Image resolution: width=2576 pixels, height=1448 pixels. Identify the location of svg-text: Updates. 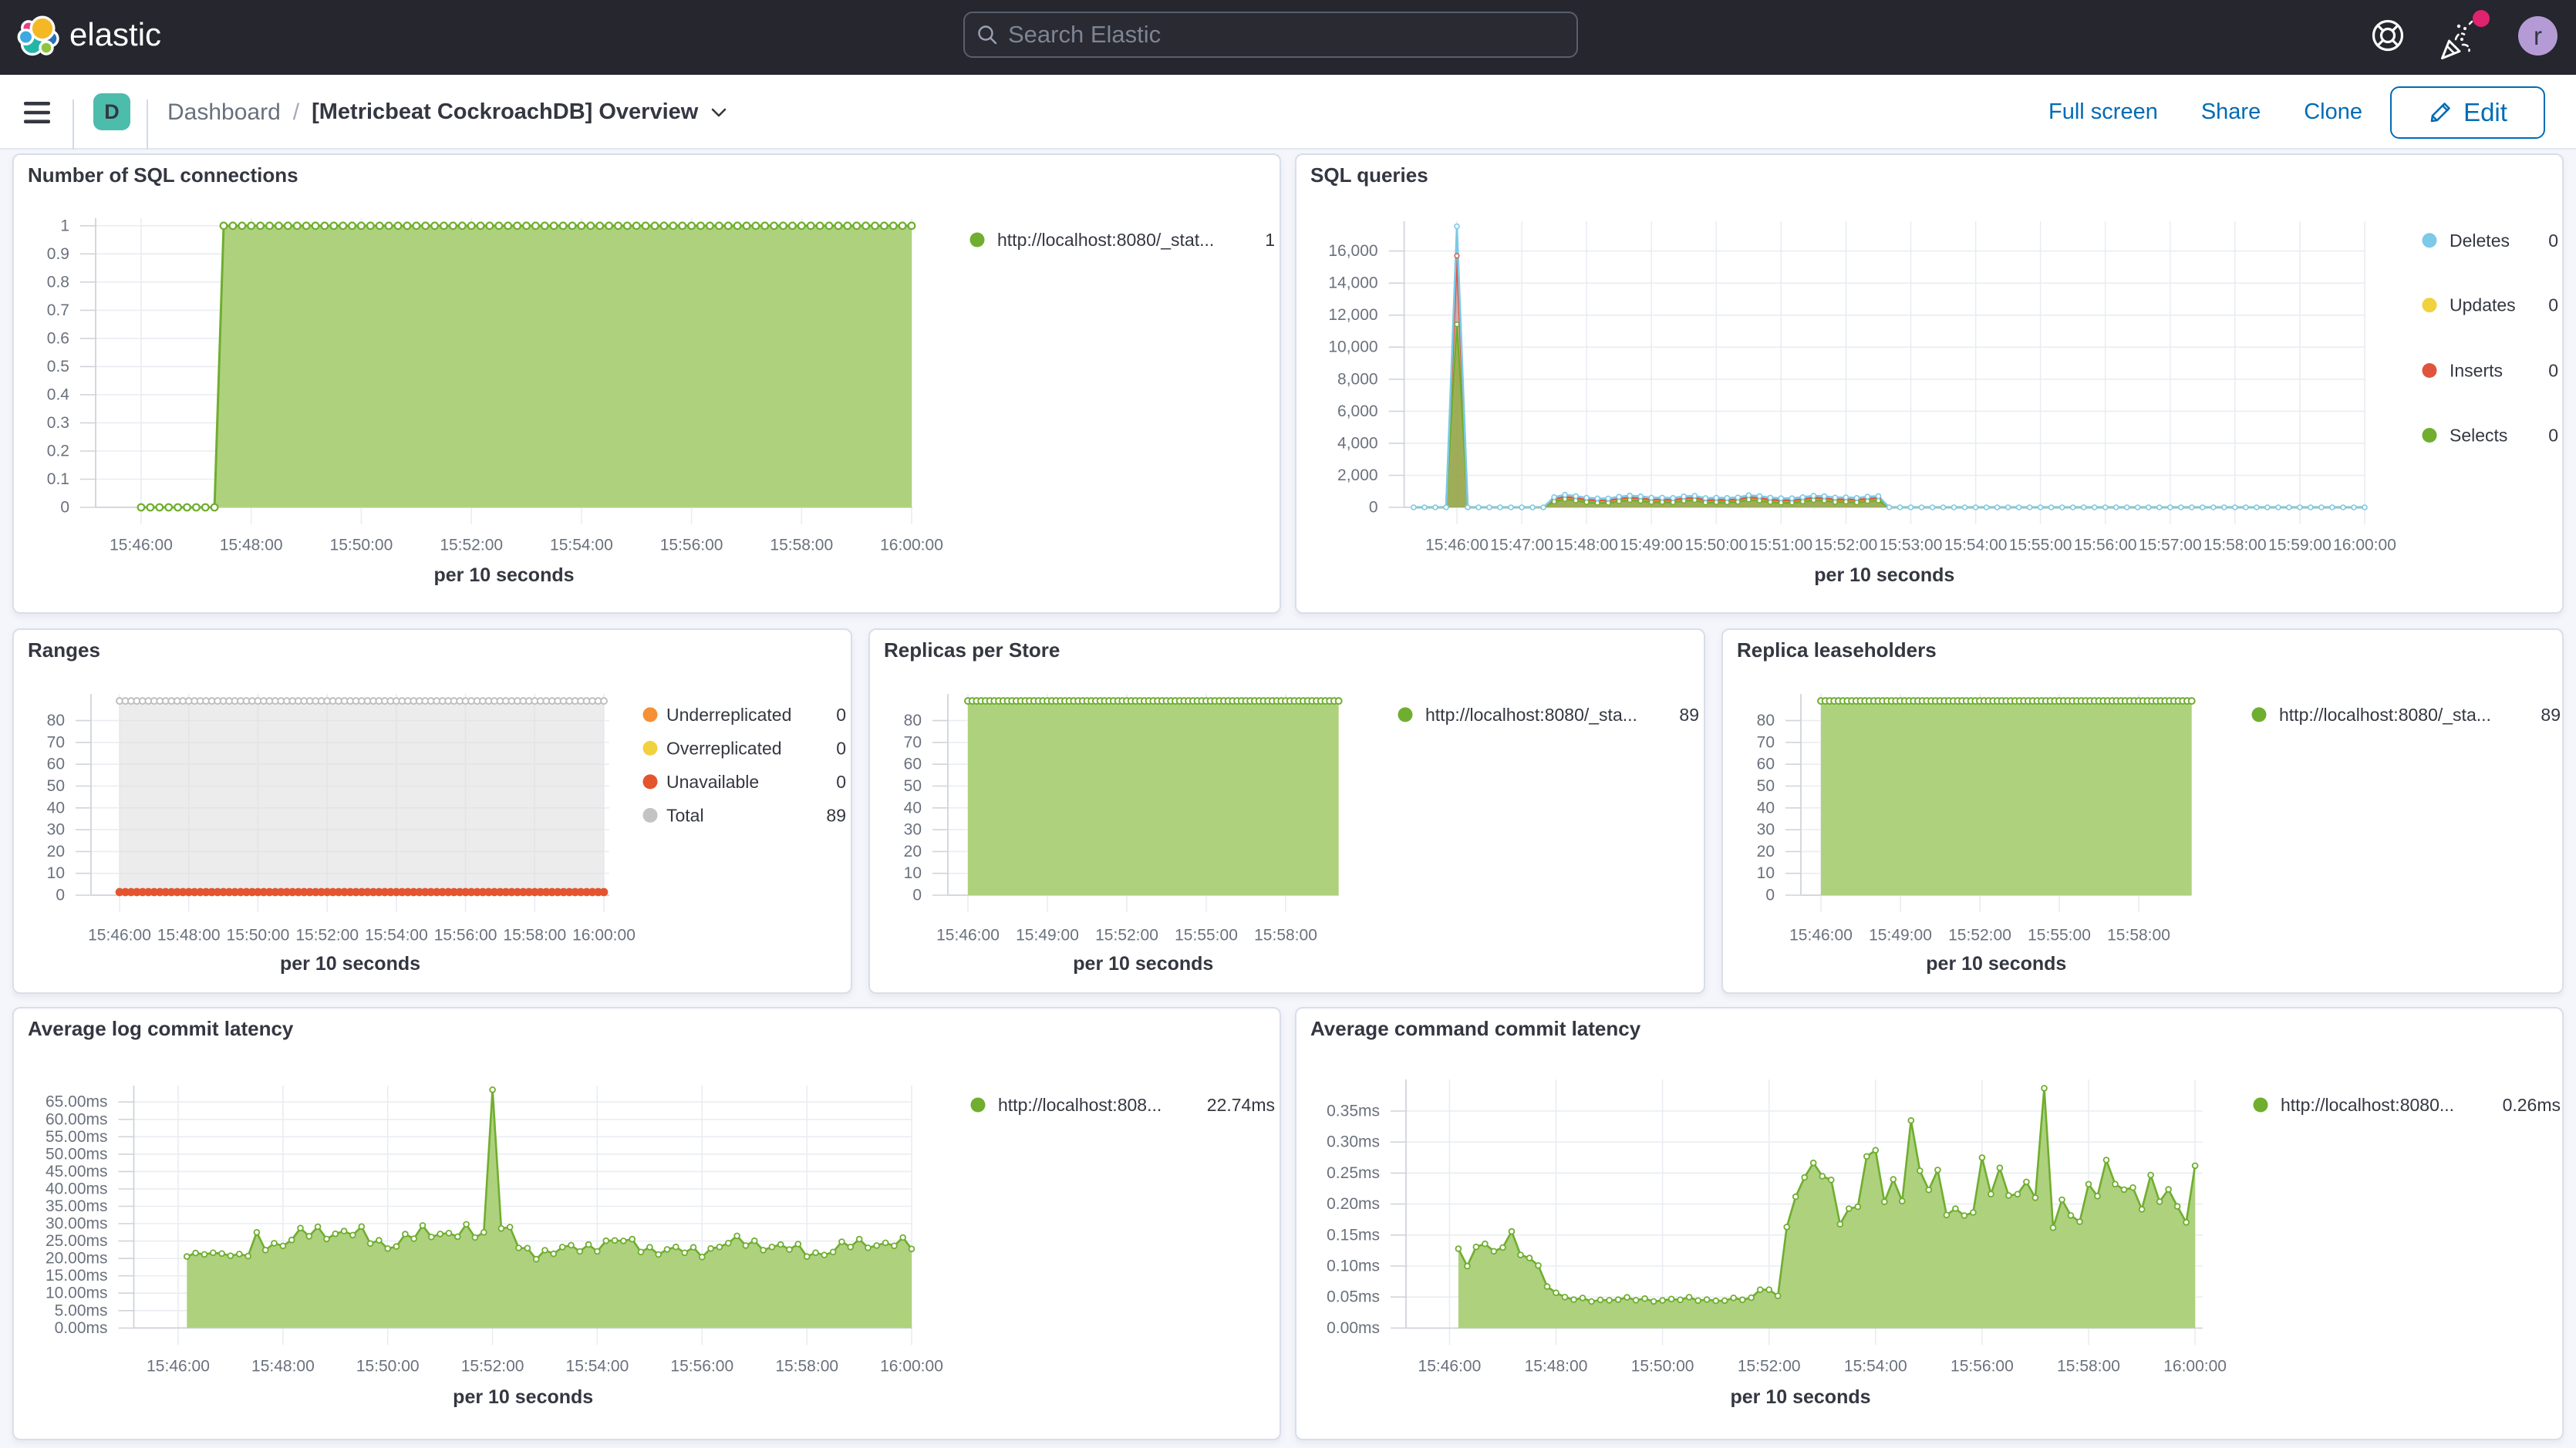
(2483, 305).